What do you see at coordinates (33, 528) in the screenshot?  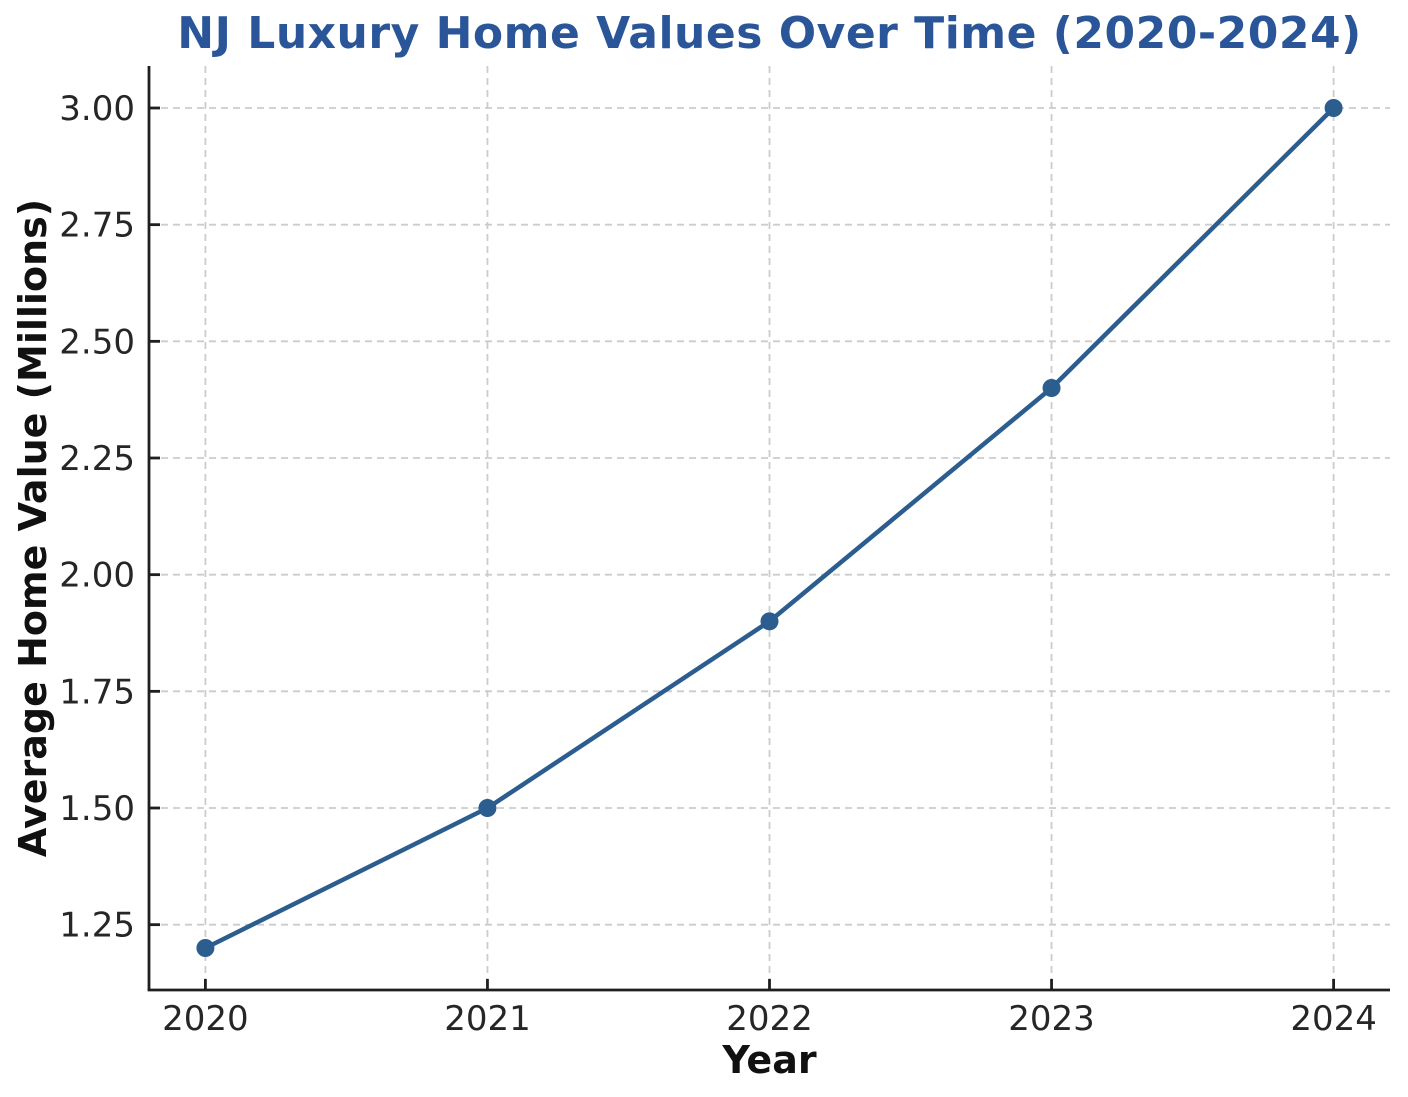 I see `y-axis-label: Average Home Value (Millions)` at bounding box center [33, 528].